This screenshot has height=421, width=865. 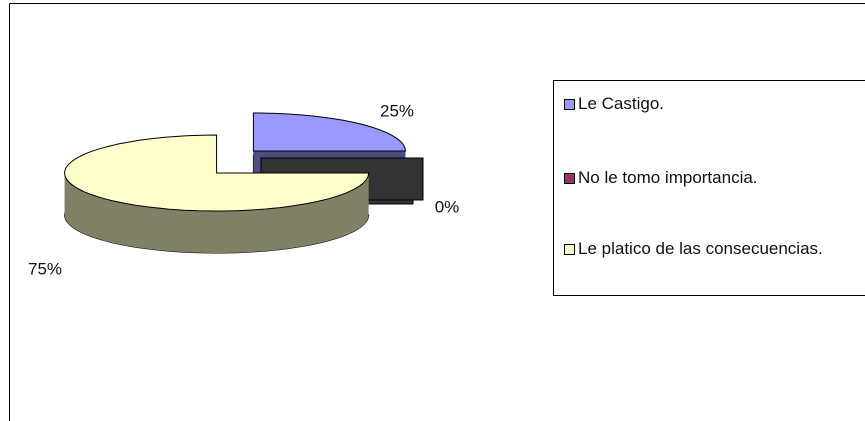 What do you see at coordinates (668, 177) in the screenshot?
I see `legend-label: No le tomo importancia.` at bounding box center [668, 177].